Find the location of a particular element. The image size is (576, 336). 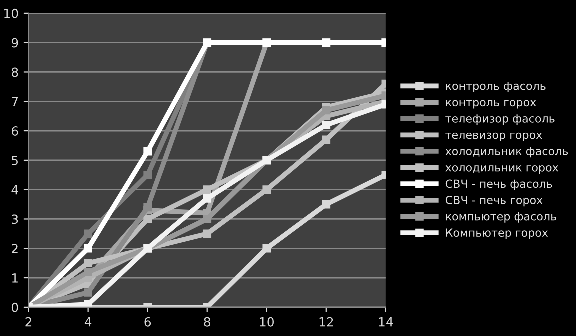

x-tick-label: 10 is located at coordinates (267, 322).